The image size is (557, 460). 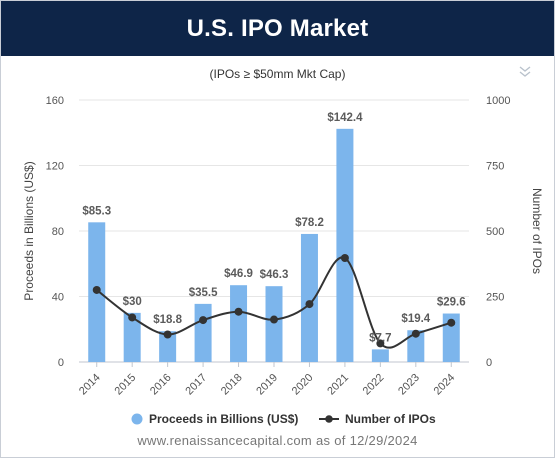 I want to click on bar-data-label: $30, so click(x=132, y=302).